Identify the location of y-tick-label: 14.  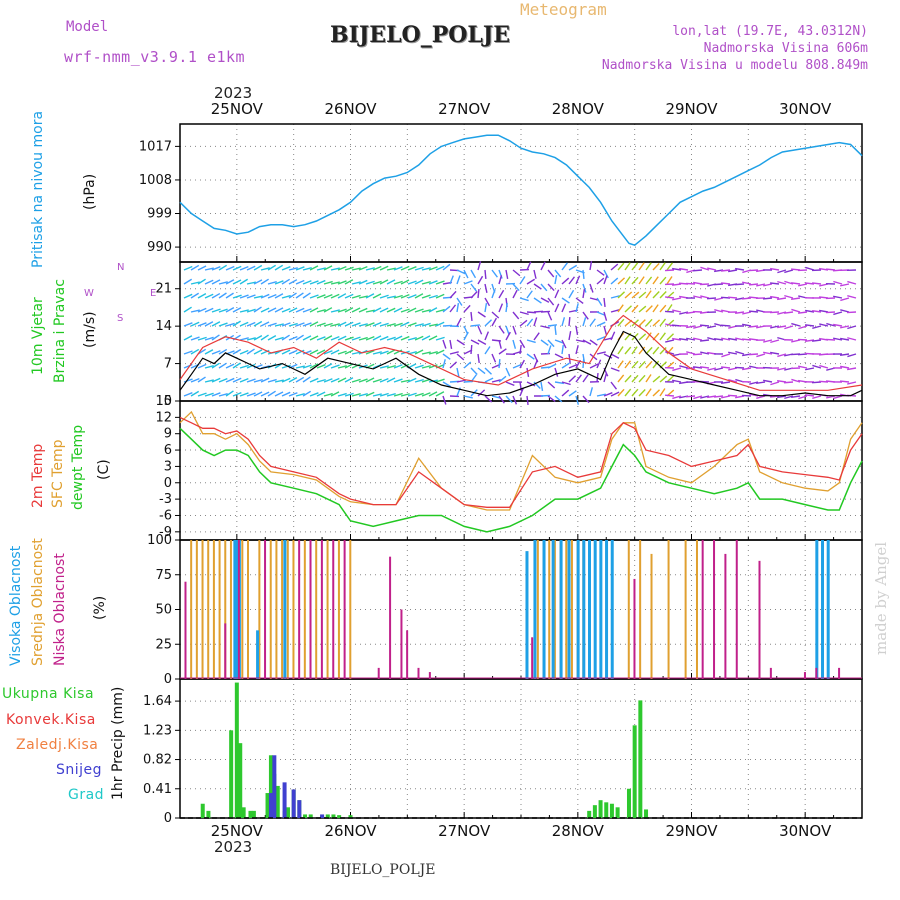
(163, 326).